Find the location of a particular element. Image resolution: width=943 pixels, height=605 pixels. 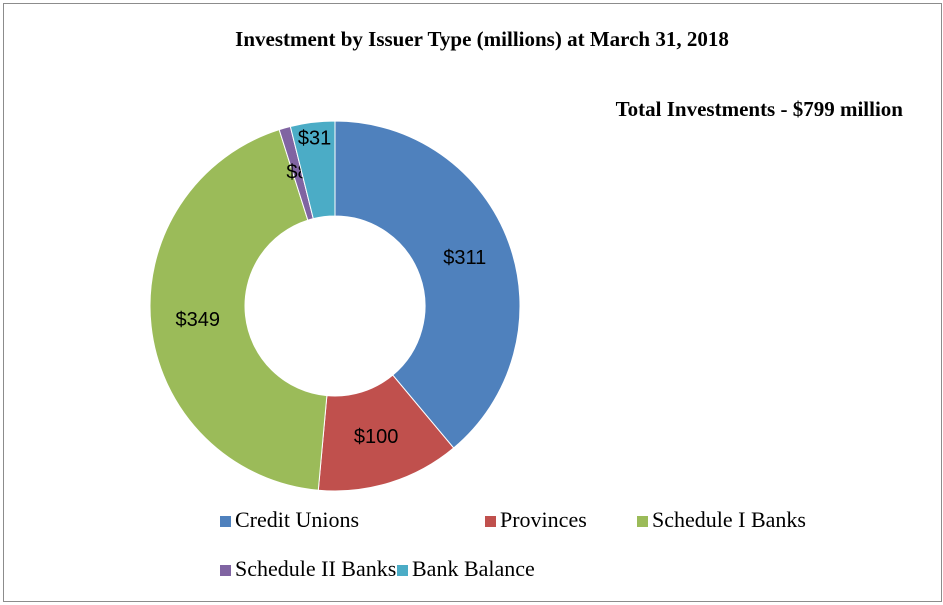

legend-label: Credit Unions is located at coordinates (297, 519).